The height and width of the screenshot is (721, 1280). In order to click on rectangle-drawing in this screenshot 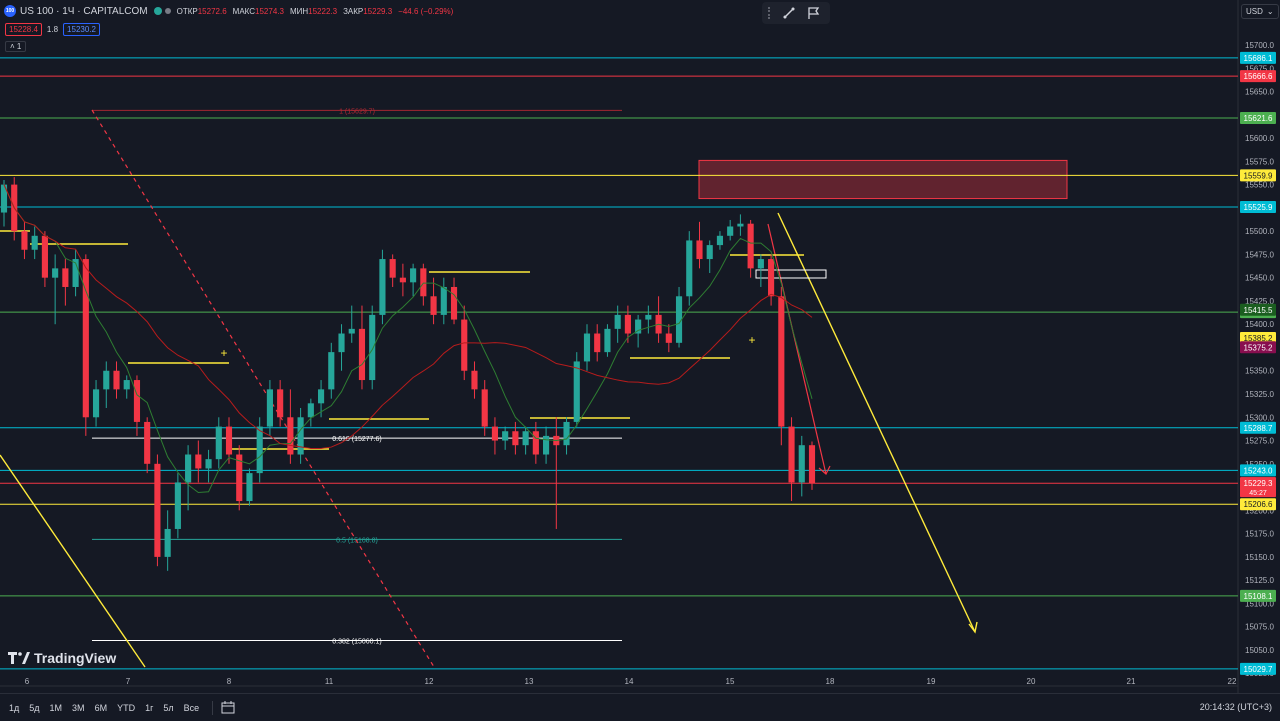, I will do `click(791, 274)`.